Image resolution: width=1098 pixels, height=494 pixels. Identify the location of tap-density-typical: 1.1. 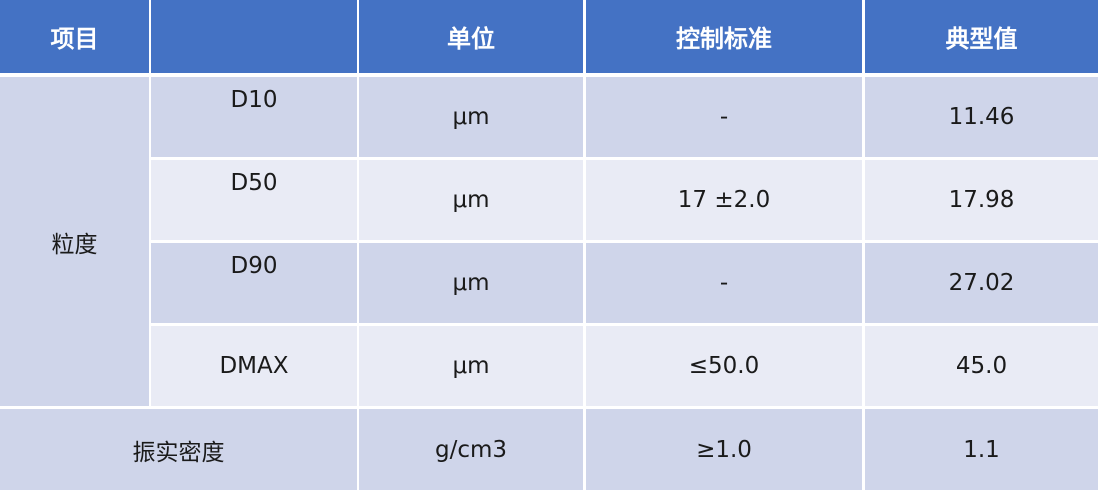
(981, 449).